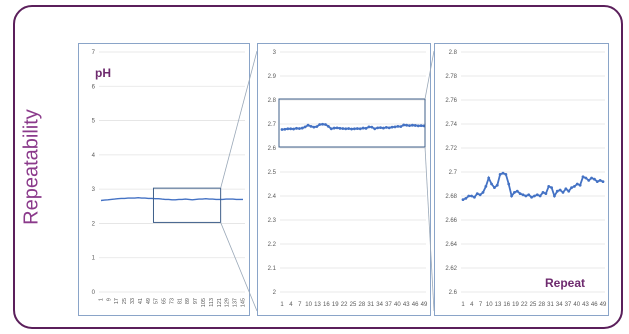 The image size is (629, 334). Describe the element at coordinates (109, 299) in the screenshot. I see `x-tick-label: 9` at that location.